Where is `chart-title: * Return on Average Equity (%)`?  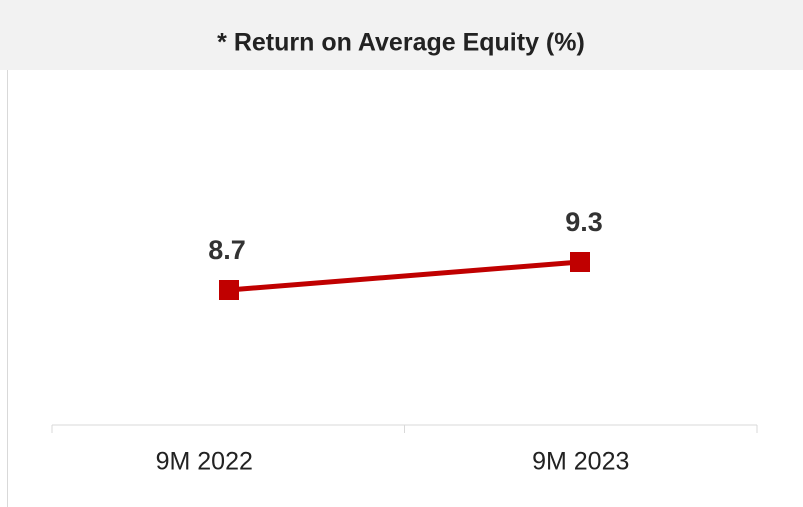 chart-title: * Return on Average Equity (%) is located at coordinates (401, 43).